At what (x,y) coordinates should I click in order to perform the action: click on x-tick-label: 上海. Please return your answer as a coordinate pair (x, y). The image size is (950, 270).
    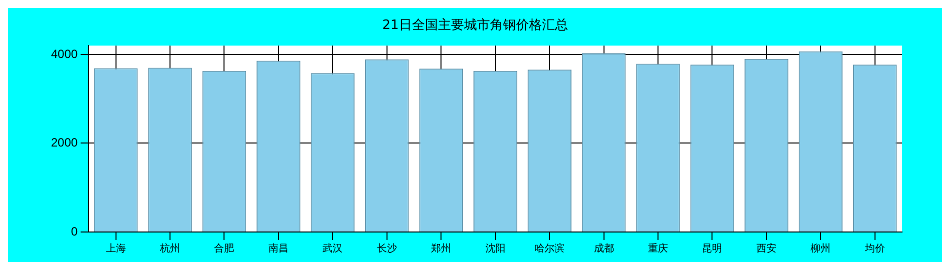
    Looking at the image, I should click on (116, 248).